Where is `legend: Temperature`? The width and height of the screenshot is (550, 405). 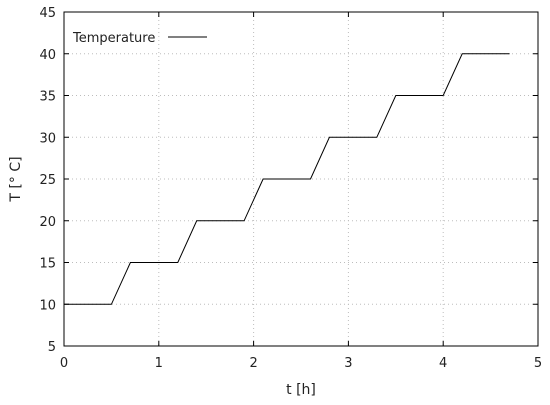
legend: Temperature is located at coordinates (139, 38).